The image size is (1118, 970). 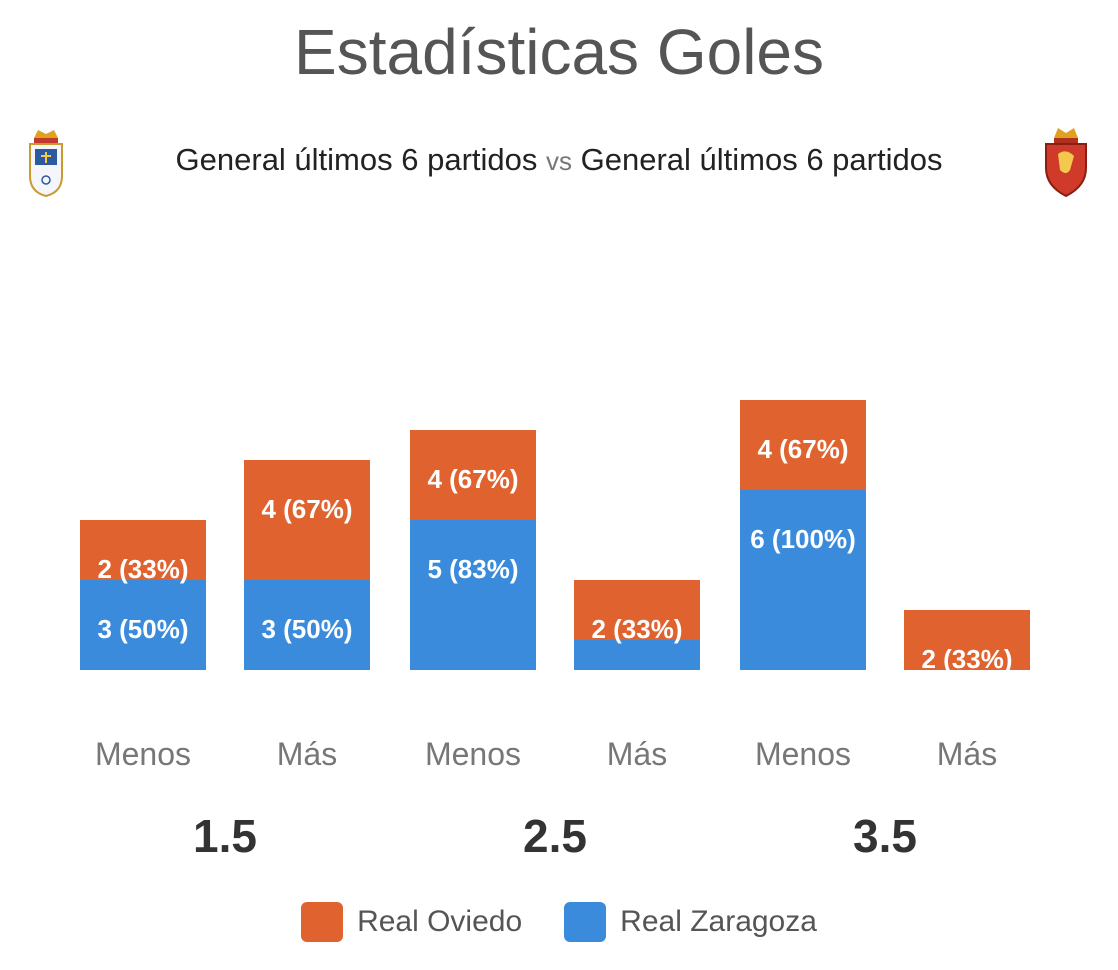 I want to click on category-label-5: Más, so click(x=967, y=754).